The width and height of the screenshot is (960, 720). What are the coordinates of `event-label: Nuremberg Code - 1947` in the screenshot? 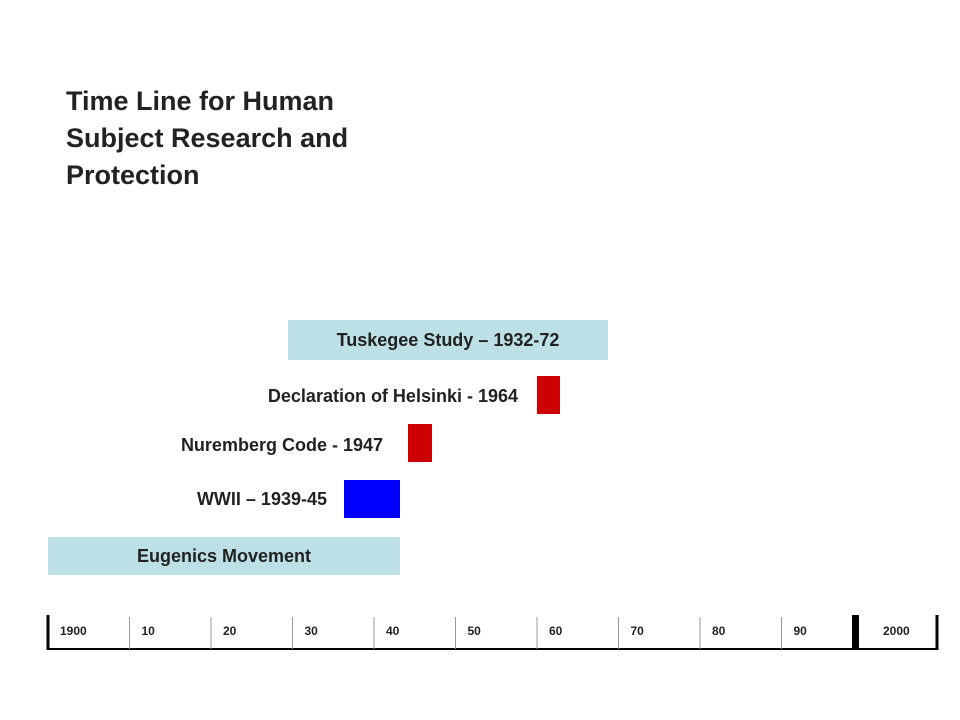 It's located at (282, 445).